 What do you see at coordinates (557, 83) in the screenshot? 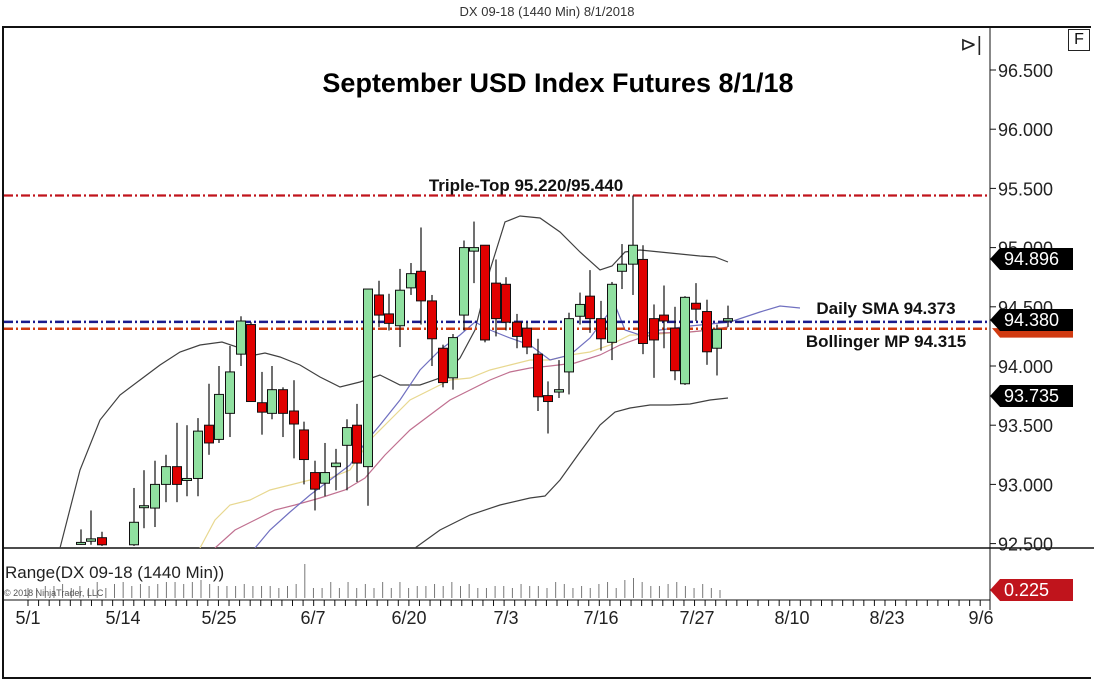
I see `chart-title: September USD Index Futures 8/1/18` at bounding box center [557, 83].